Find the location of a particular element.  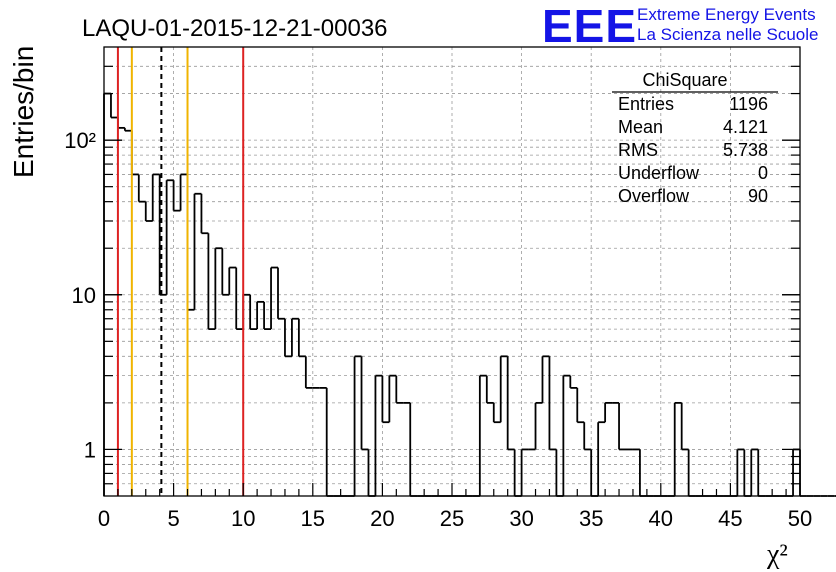

stats-value-rms: 5.738 is located at coordinates (745, 150).